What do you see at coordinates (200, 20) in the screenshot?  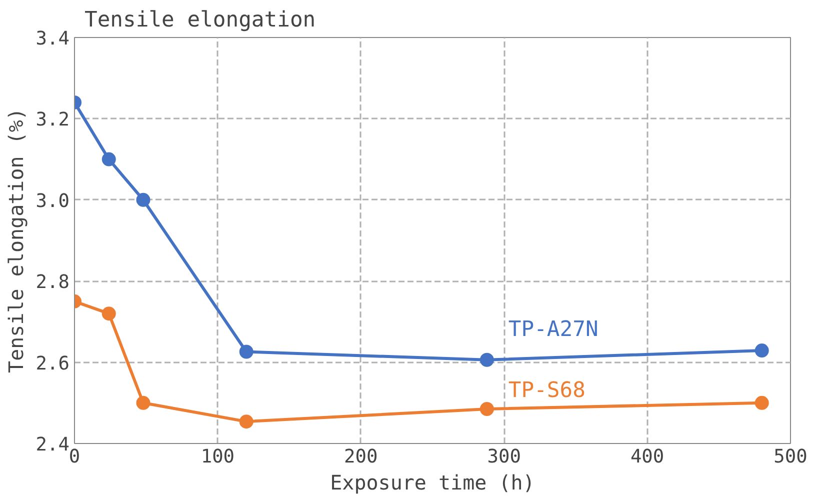 I see `chart-title: Tensile elongation` at bounding box center [200, 20].